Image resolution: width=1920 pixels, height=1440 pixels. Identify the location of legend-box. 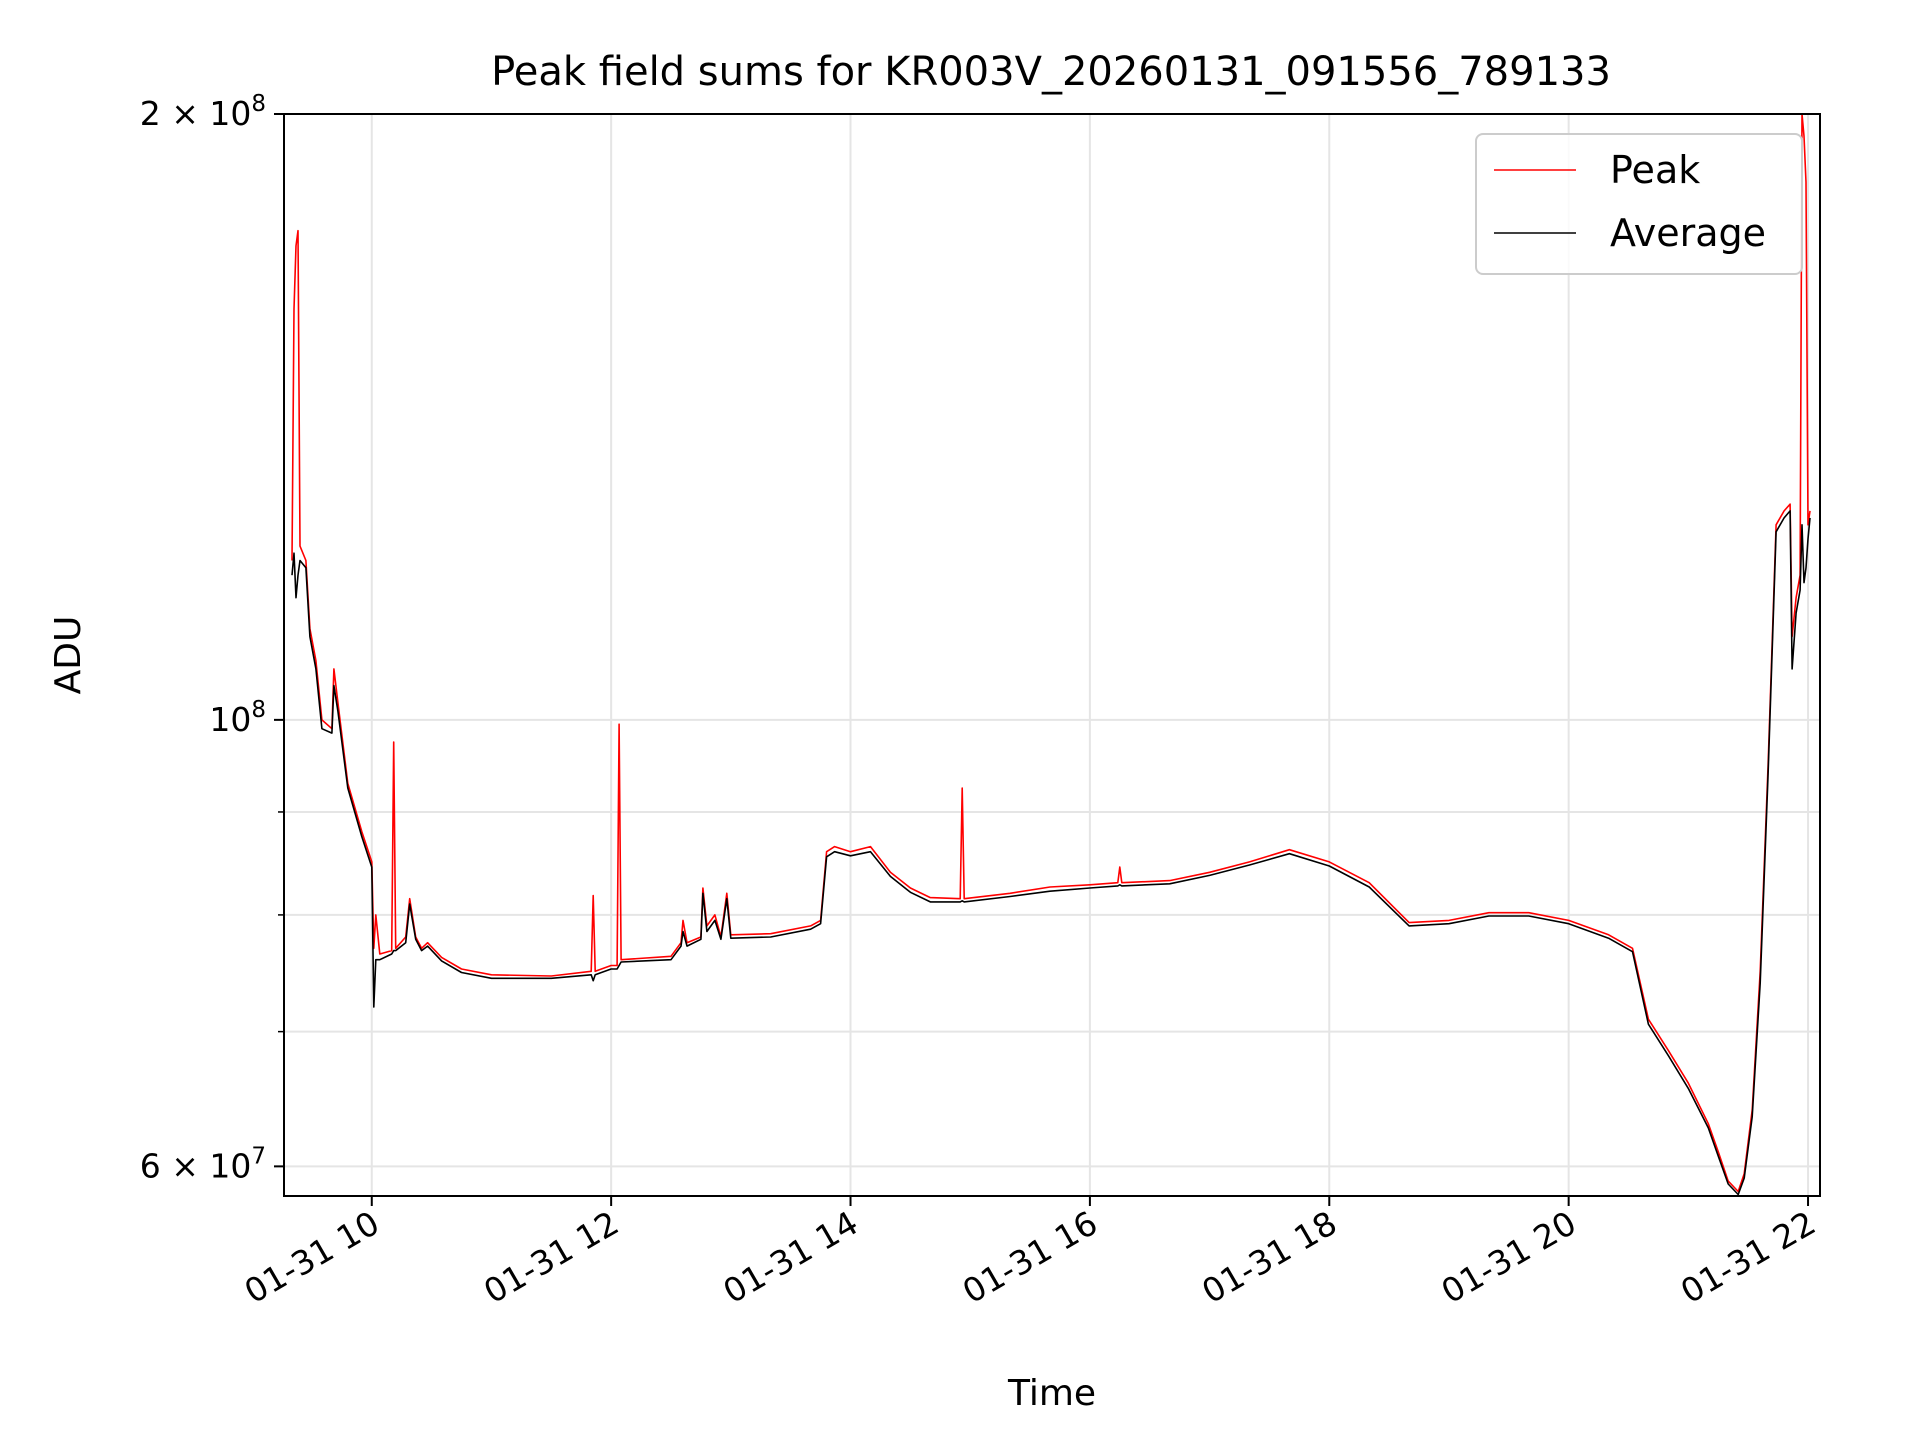
(1639, 204).